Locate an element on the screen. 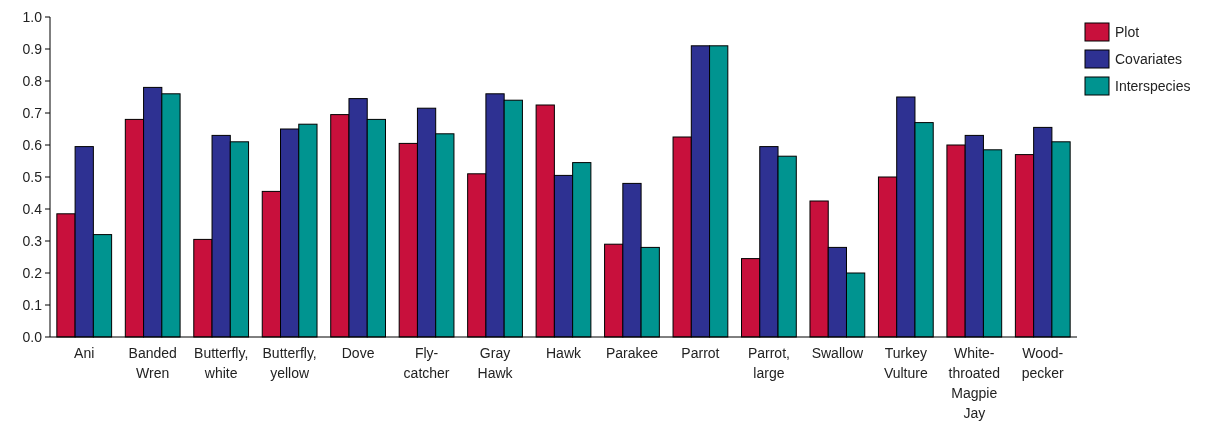 This screenshot has width=1216, height=429. y-tick-label: 1.0 is located at coordinates (32, 16).